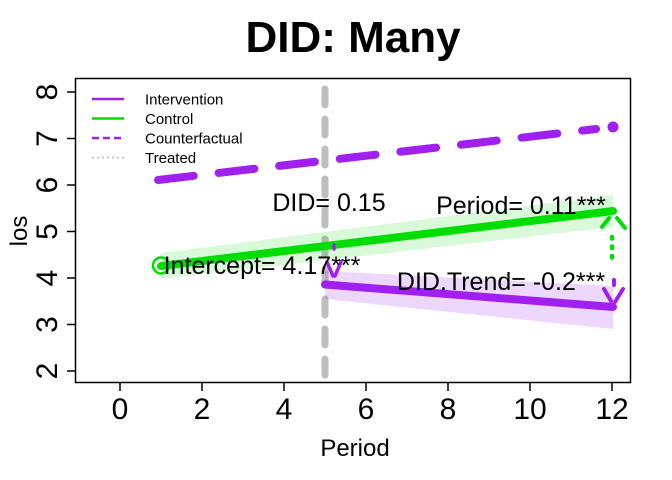 This screenshot has height=480, width=672. What do you see at coordinates (387, 238) in the screenshot?
I see `control-line` at bounding box center [387, 238].